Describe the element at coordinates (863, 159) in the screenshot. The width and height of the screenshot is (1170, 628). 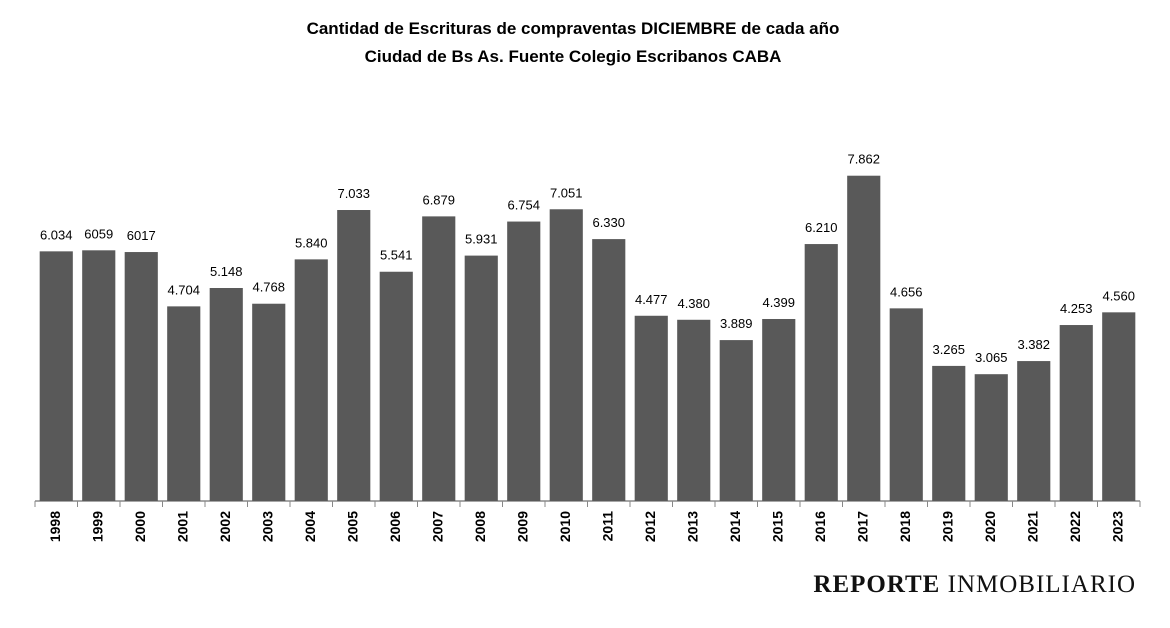
I see `value-label: 7.862` at that location.